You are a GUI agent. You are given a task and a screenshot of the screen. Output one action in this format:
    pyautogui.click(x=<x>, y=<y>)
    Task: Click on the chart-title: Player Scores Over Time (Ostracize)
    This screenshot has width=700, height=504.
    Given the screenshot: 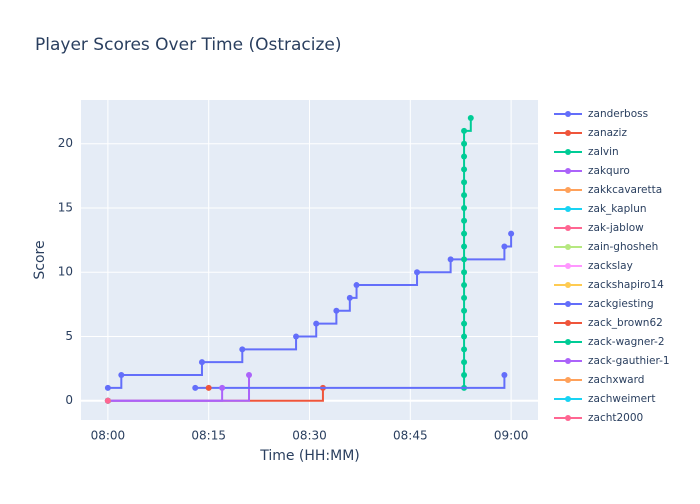 What is the action you would take?
    pyautogui.click(x=188, y=45)
    